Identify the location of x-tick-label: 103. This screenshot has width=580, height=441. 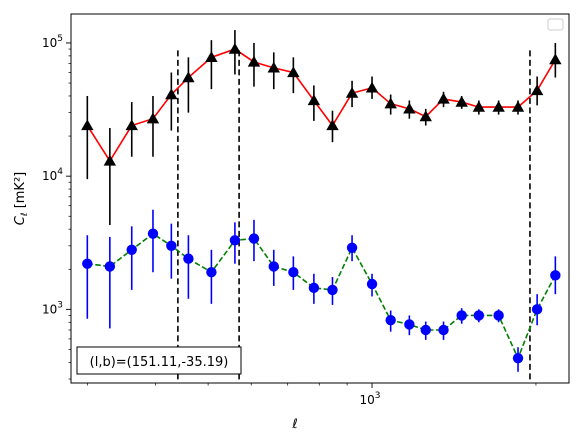
(370, 399).